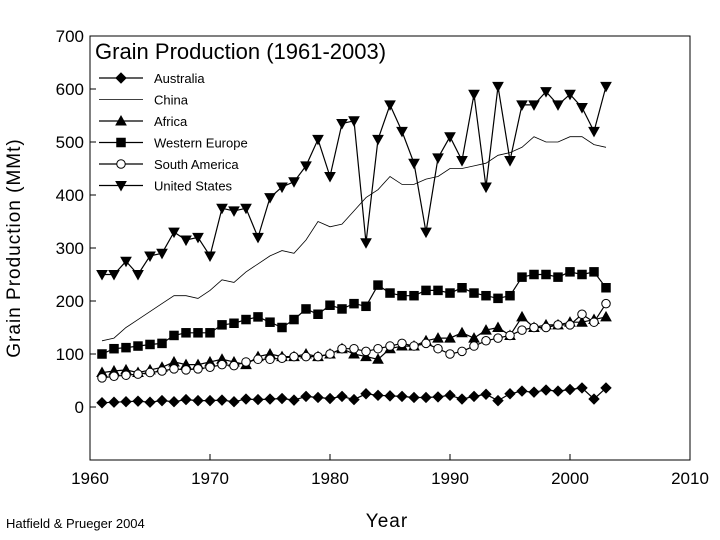 The width and height of the screenshot is (720, 540). What do you see at coordinates (354, 340) in the screenshot?
I see `series-south-america` at bounding box center [354, 340].